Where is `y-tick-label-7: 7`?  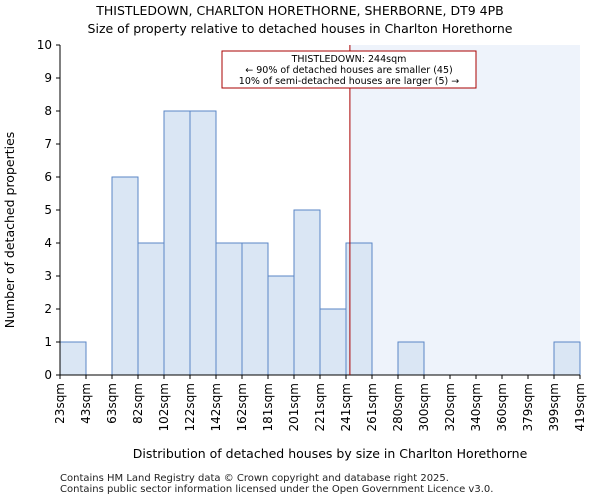 y-tick-label-7: 7 is located at coordinates (48, 144).